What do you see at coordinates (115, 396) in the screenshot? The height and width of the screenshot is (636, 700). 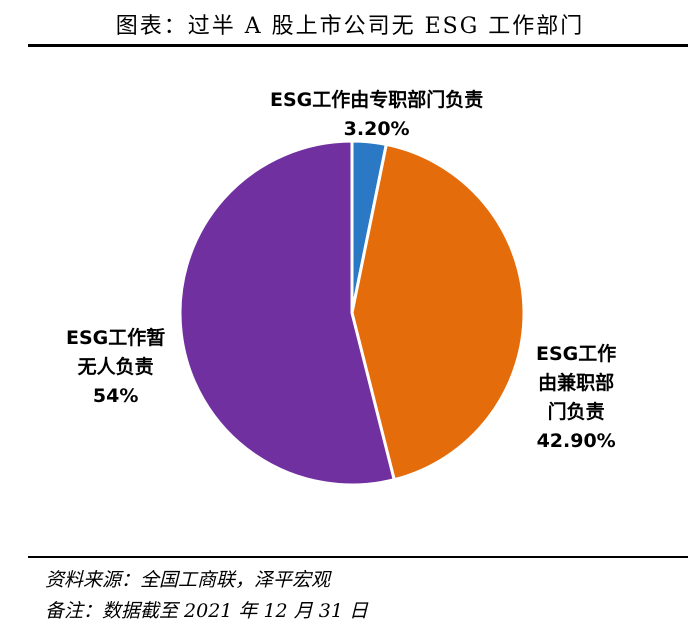 I see `slice-label-none-value: 54%` at bounding box center [115, 396].